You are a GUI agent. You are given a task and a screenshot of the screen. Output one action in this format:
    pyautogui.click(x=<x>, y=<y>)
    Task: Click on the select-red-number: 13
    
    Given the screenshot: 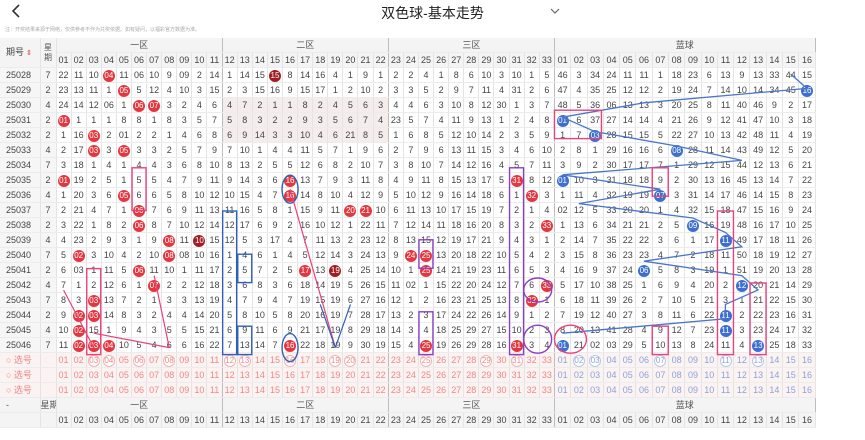 What is the action you would take?
    pyautogui.click(x=245, y=360)
    